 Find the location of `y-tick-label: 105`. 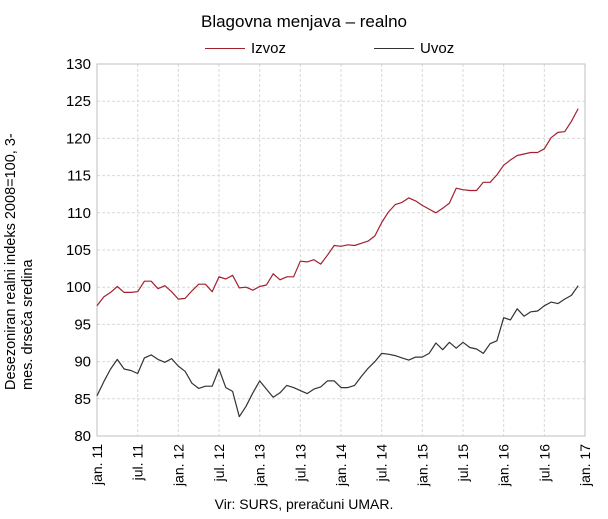

y-tick-label: 105 is located at coordinates (78, 250).